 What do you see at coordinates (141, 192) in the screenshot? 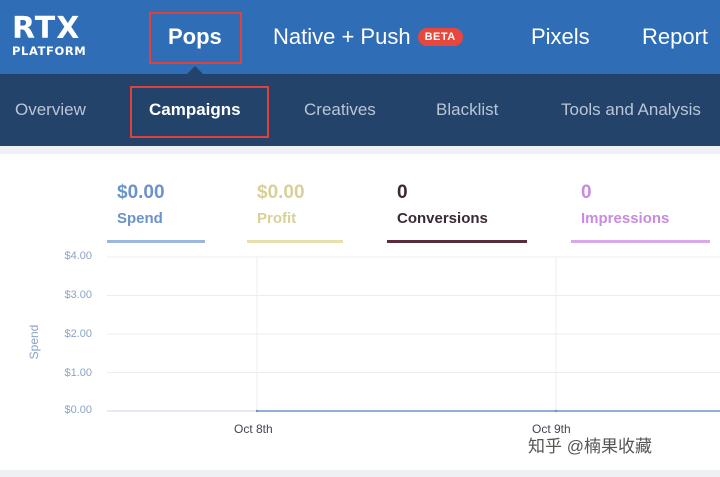
I see `metric-spend-value: $0.00` at bounding box center [141, 192].